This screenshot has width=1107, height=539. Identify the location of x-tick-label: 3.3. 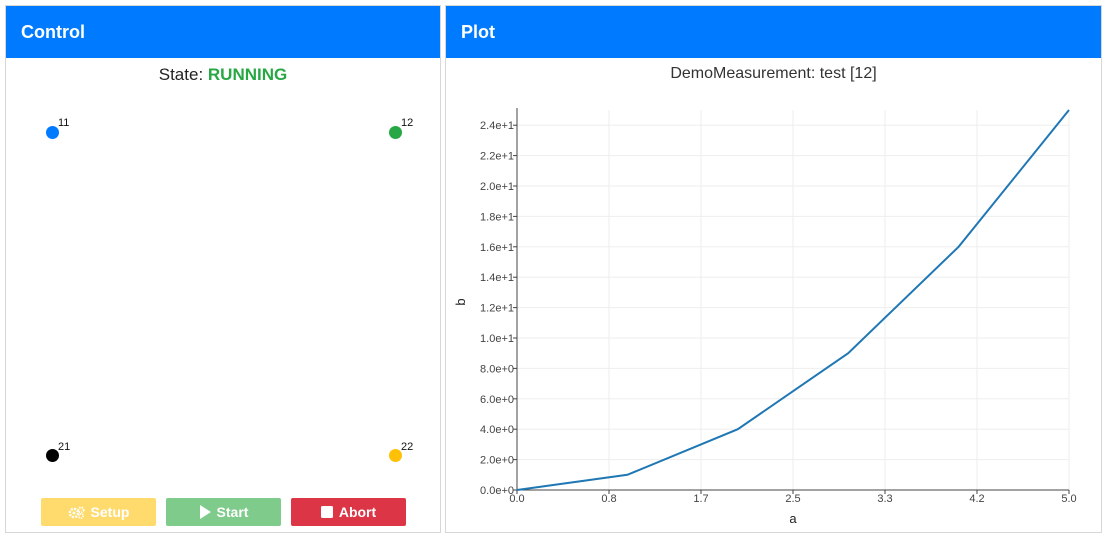
(884, 499).